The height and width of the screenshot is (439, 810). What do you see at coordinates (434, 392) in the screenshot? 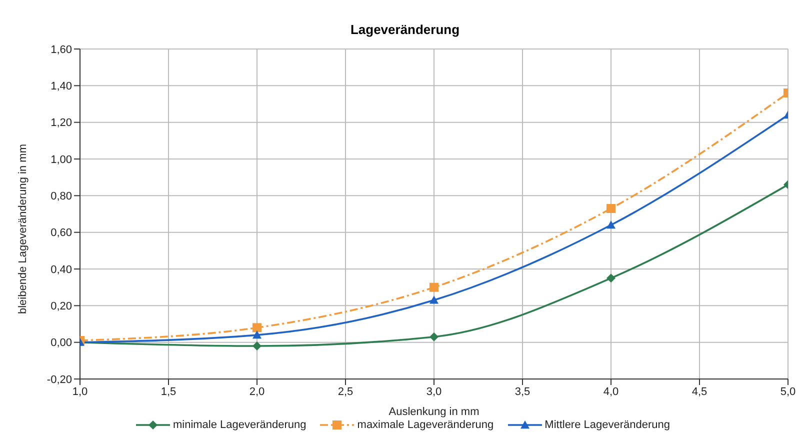
I see `x-tick-label: 3,0` at bounding box center [434, 392].